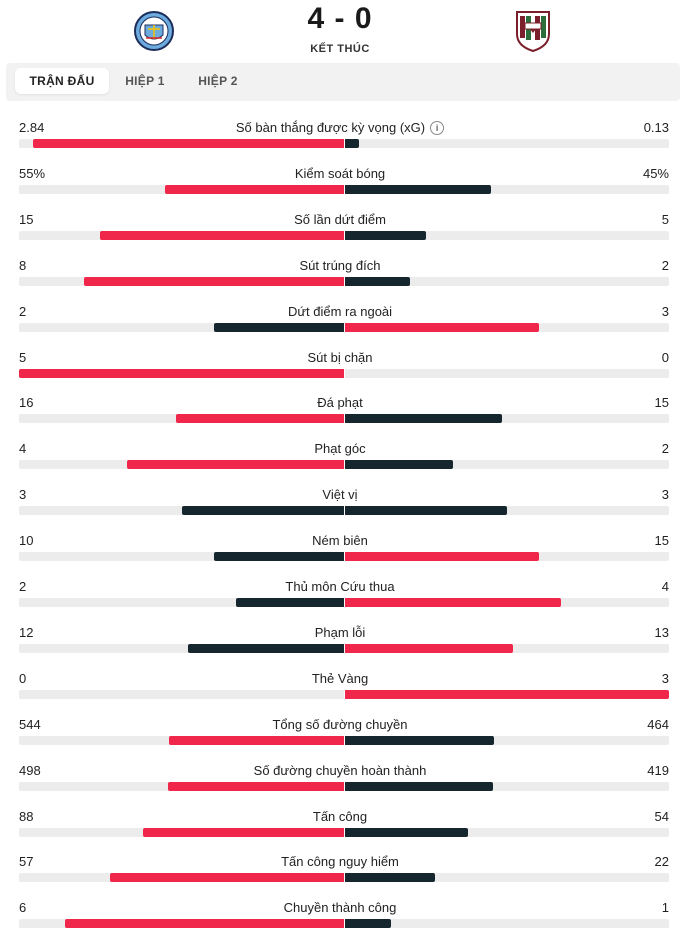 The image size is (680, 944). I want to click on stat-row: 88 Tấn công 54, so click(340, 831).